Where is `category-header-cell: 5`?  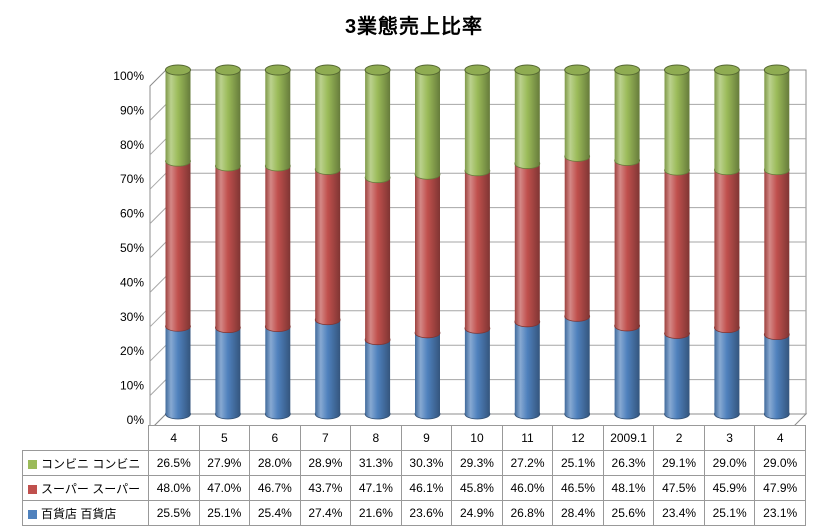 category-header-cell: 5 is located at coordinates (224, 438).